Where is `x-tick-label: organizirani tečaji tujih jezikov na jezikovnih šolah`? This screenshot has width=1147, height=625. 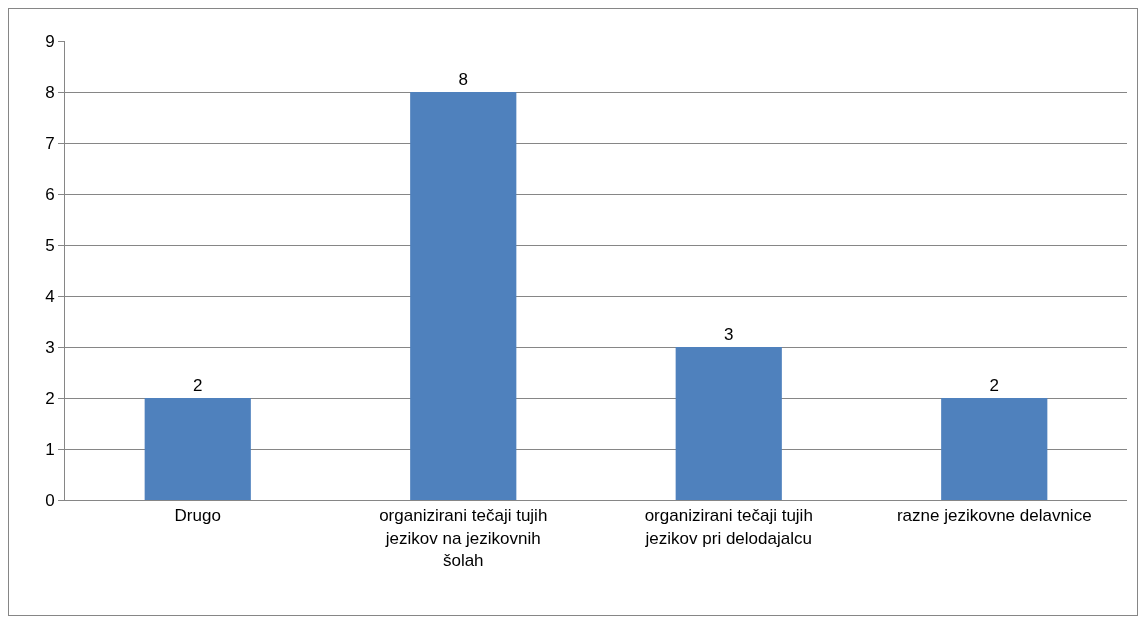 x-tick-label: organizirani tečaji tujih jezikov na jezikovnih šolah is located at coordinates (463, 538).